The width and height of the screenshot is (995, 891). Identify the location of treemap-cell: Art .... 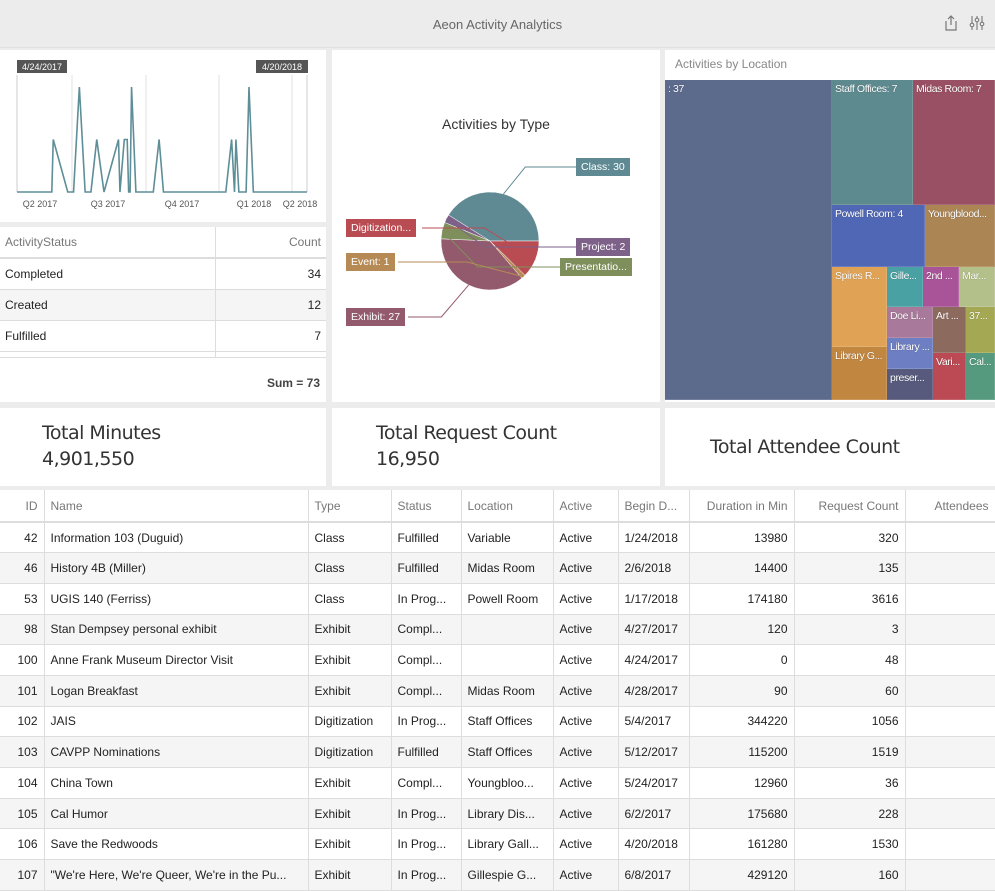
(949, 330).